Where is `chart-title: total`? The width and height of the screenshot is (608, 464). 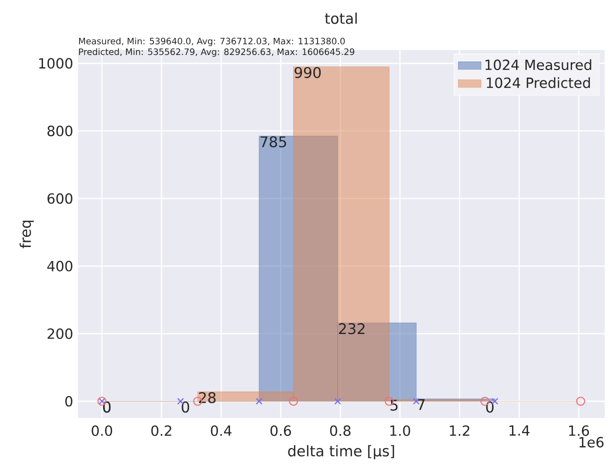
chart-title: total is located at coordinates (340, 18).